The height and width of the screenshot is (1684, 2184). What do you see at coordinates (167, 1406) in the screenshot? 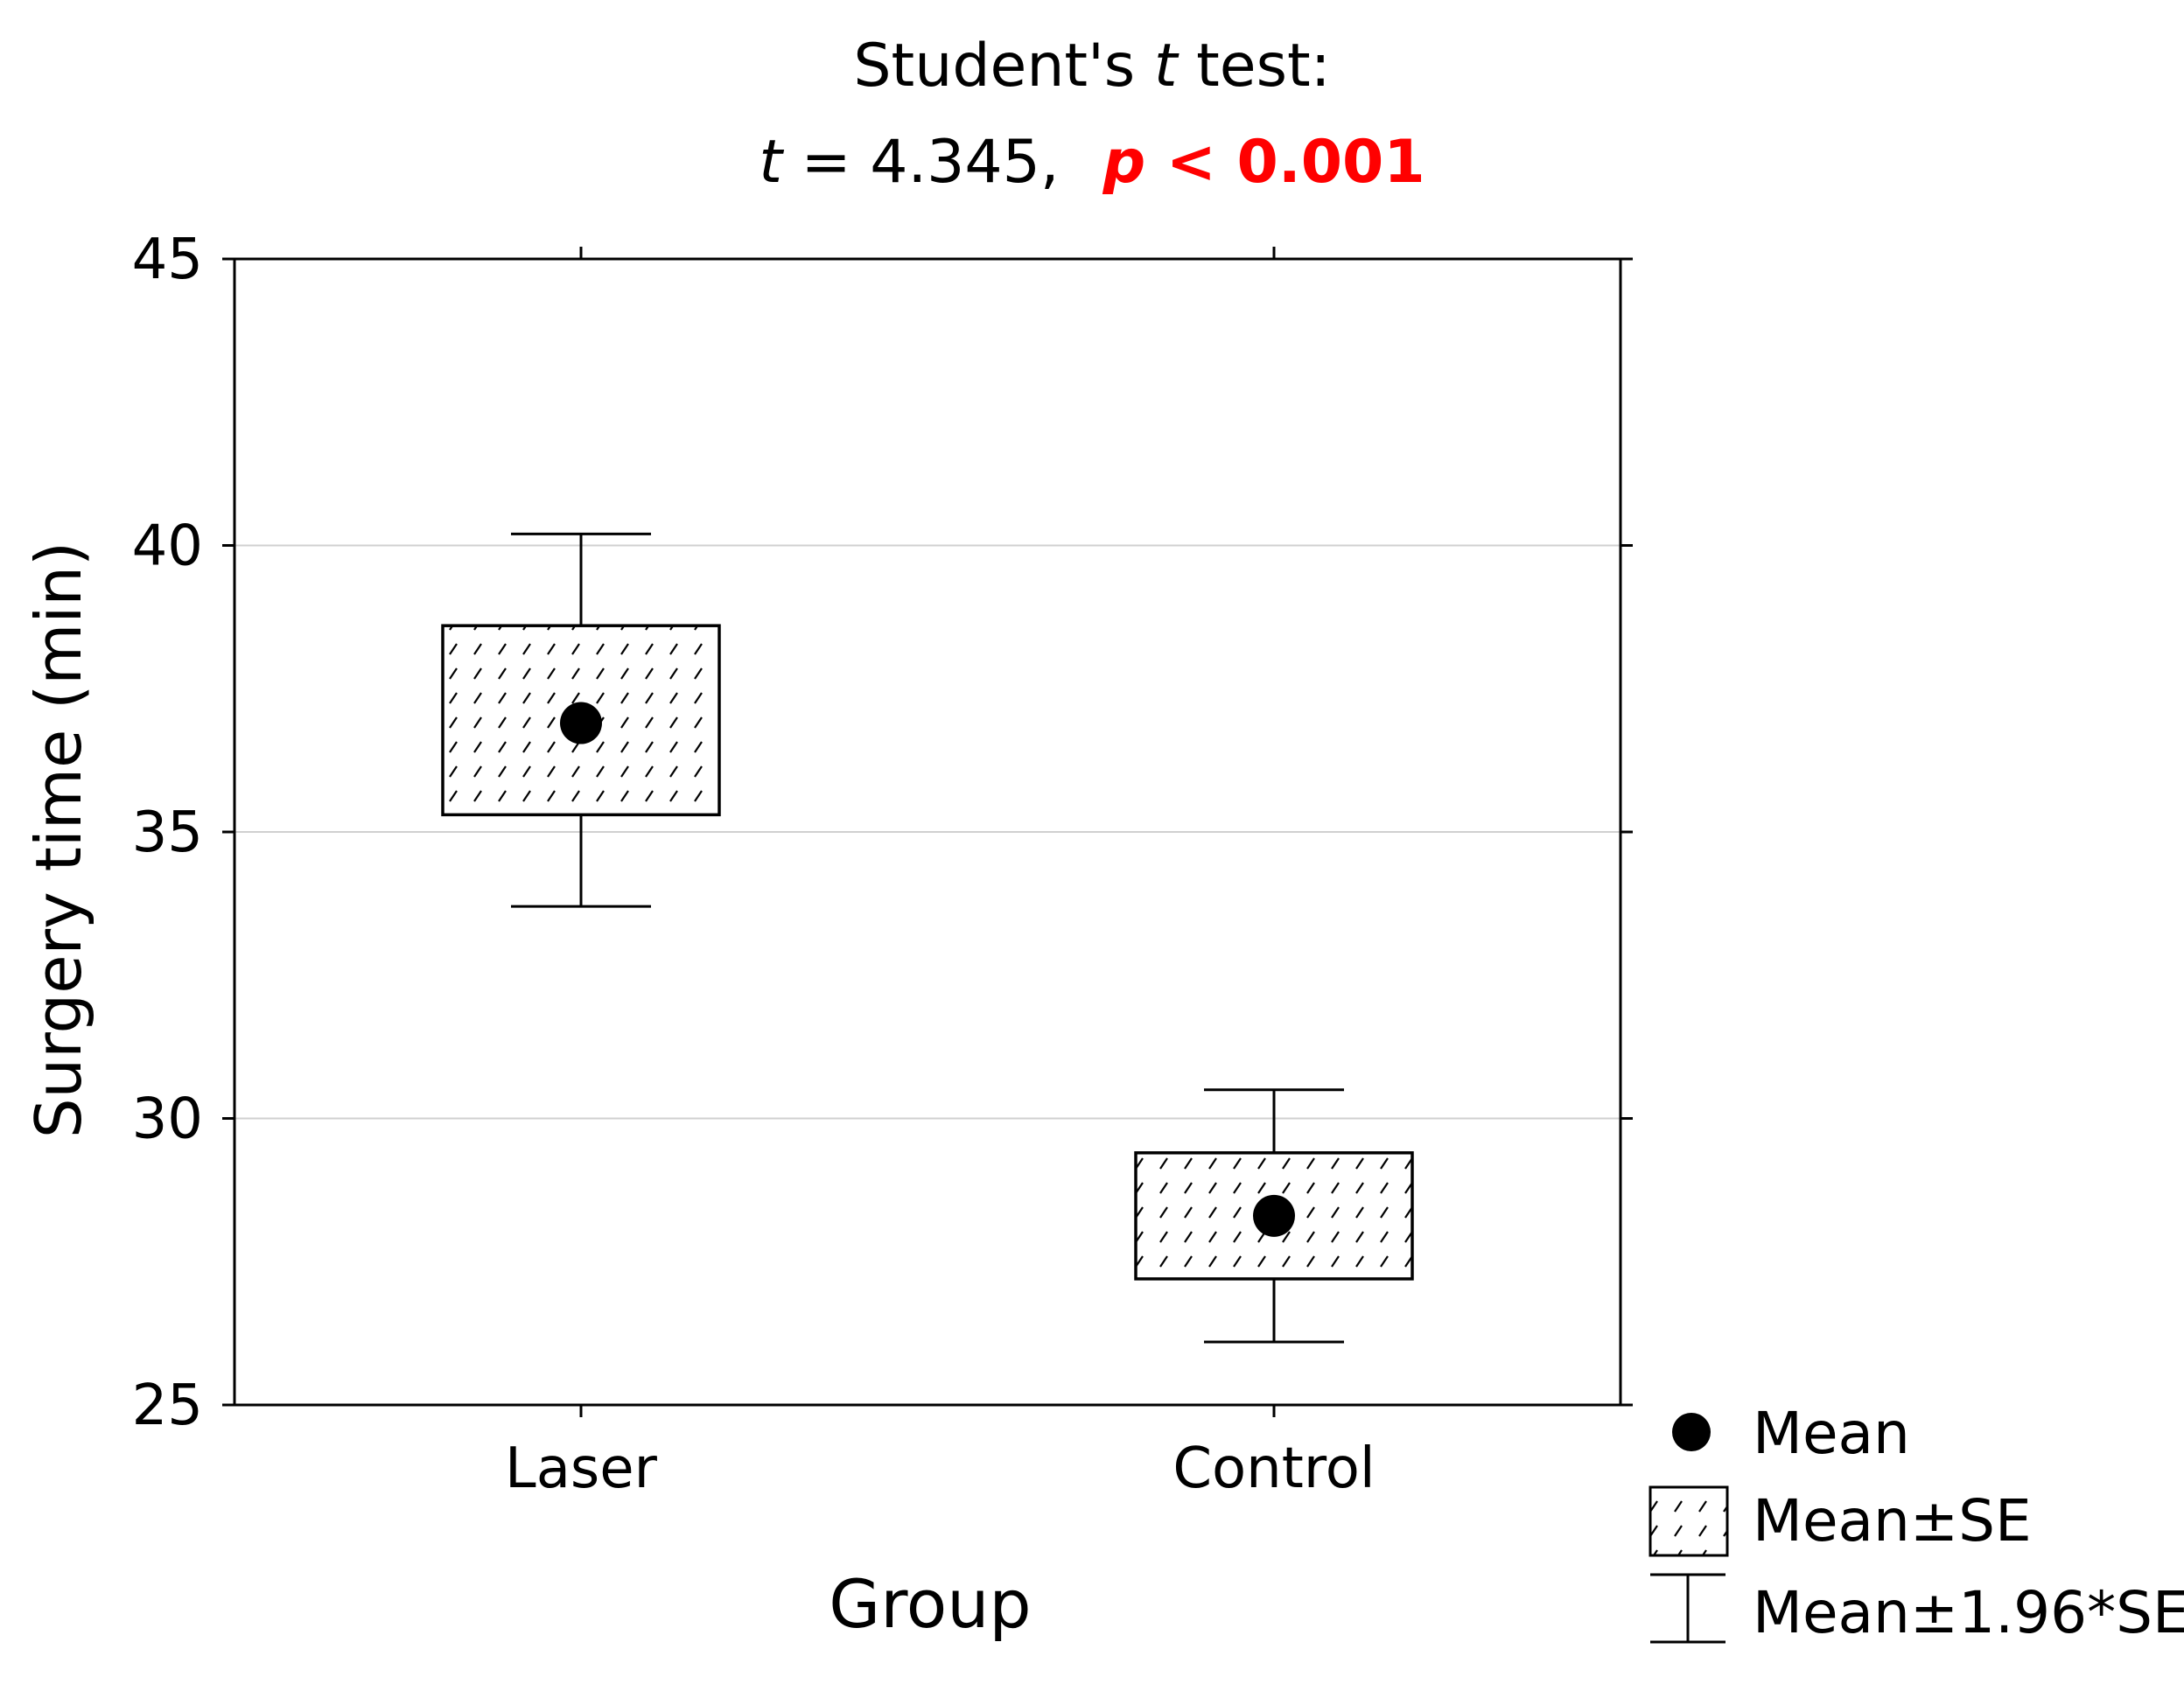
I see `y-tick-label: 25` at bounding box center [167, 1406].